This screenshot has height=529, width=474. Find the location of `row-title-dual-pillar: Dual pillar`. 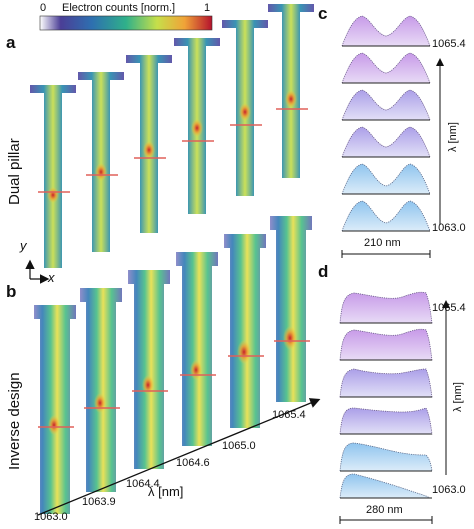

row-title-dual-pillar: Dual pillar is located at coordinates (14, 171).